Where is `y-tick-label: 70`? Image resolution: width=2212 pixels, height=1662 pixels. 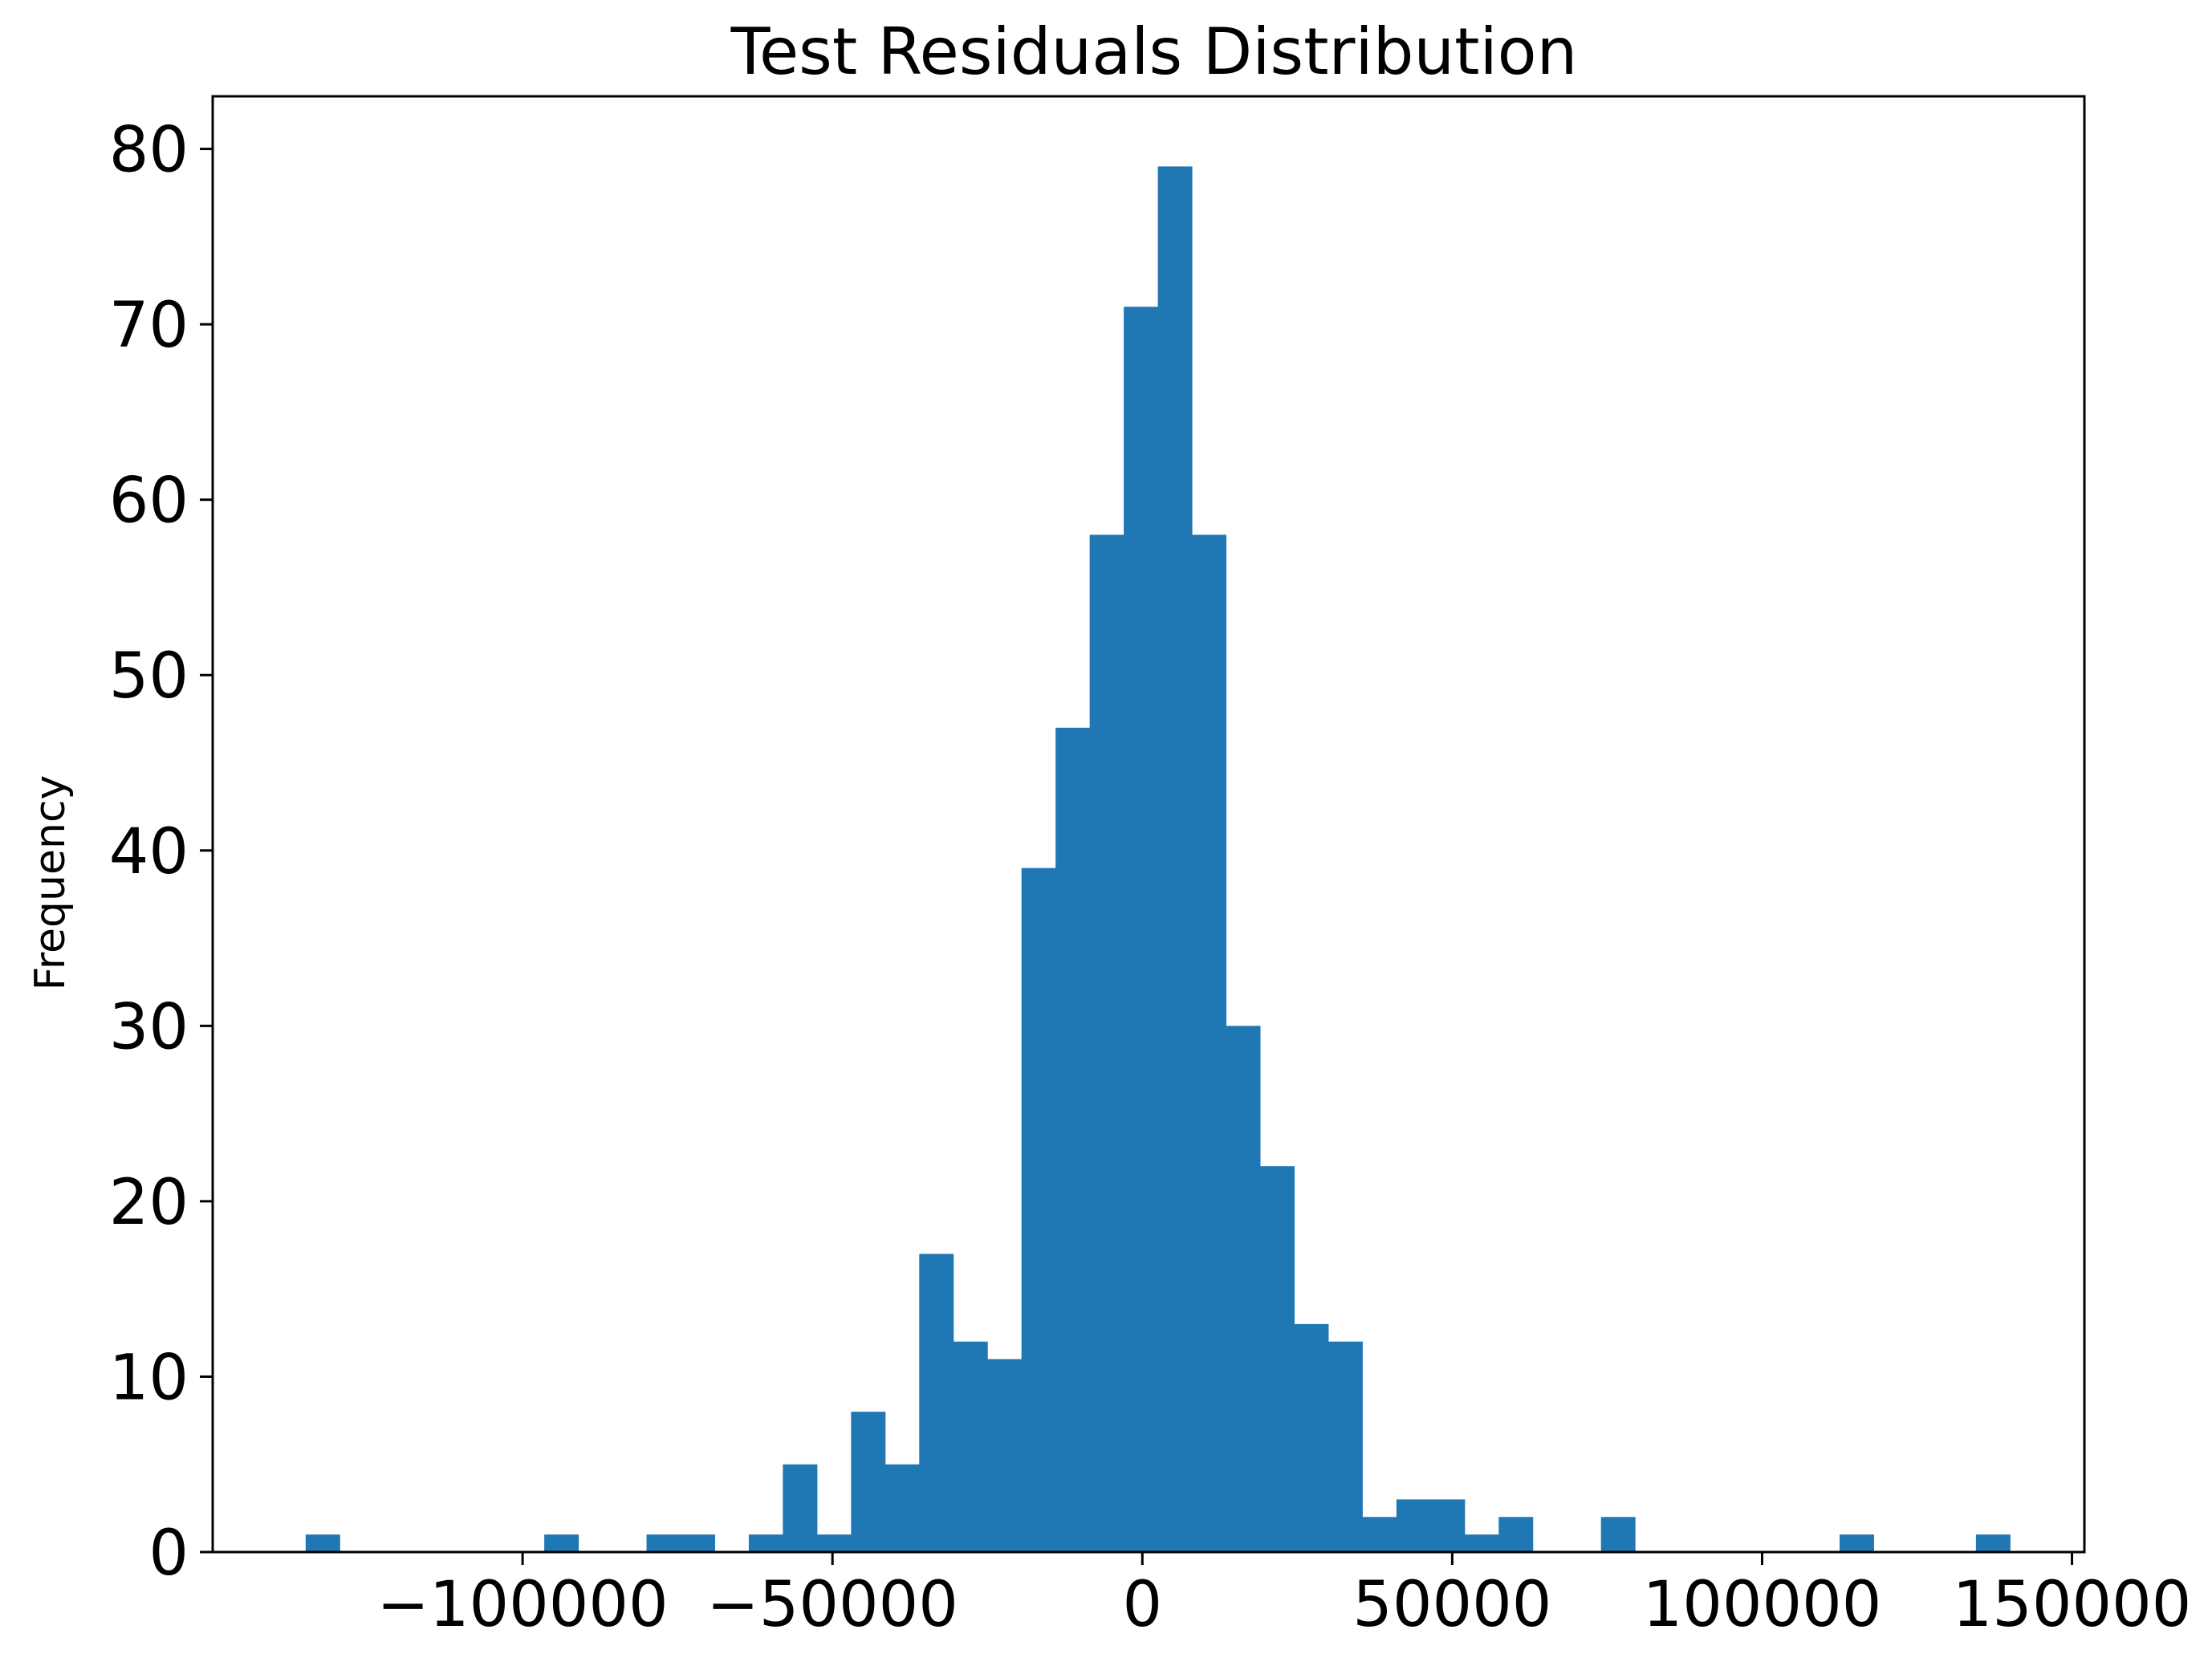
y-tick-label: 70 is located at coordinates (149, 326).